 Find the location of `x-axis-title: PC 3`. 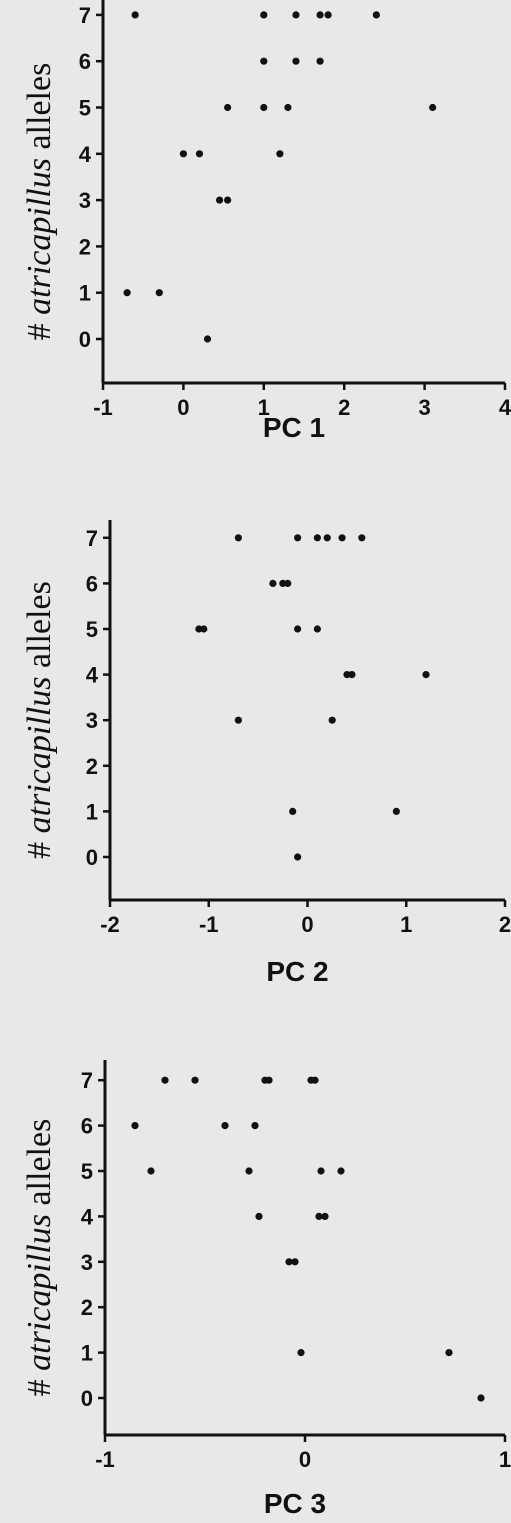

x-axis-title: PC 3 is located at coordinates (295, 1503).